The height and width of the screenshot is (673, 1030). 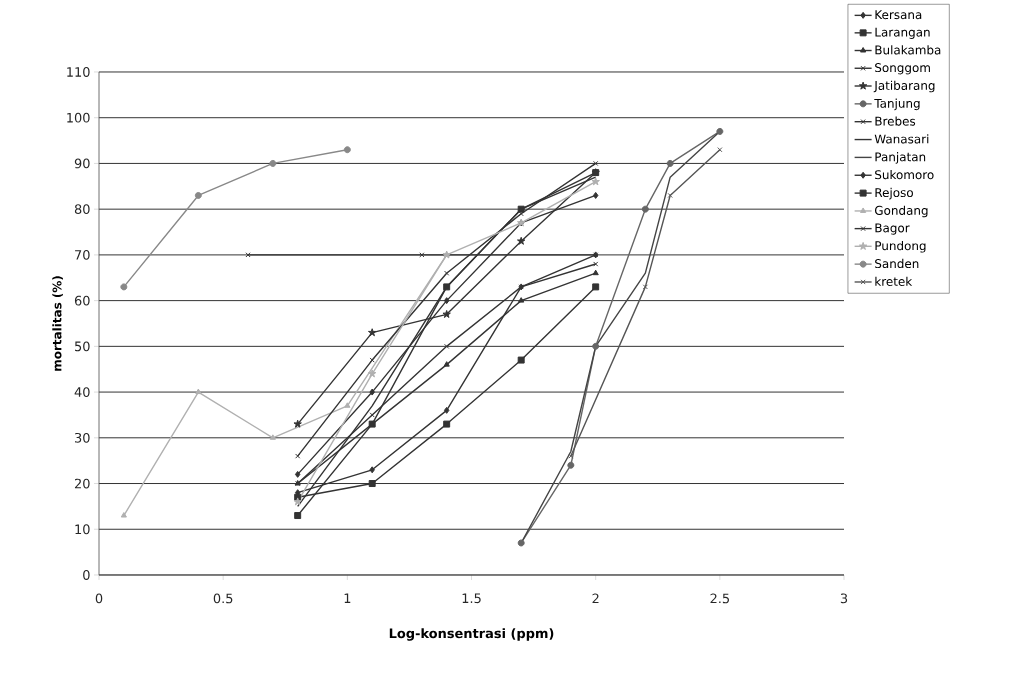 I want to click on y-tick-label: 10, so click(x=82, y=529).